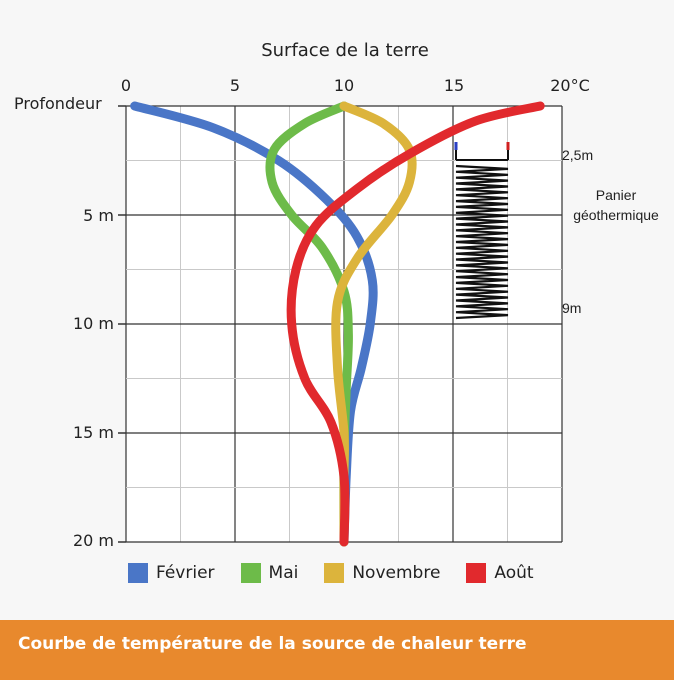 The height and width of the screenshot is (680, 674). What do you see at coordinates (93, 323) in the screenshot?
I see `y-tick-label: 10 m` at bounding box center [93, 323].